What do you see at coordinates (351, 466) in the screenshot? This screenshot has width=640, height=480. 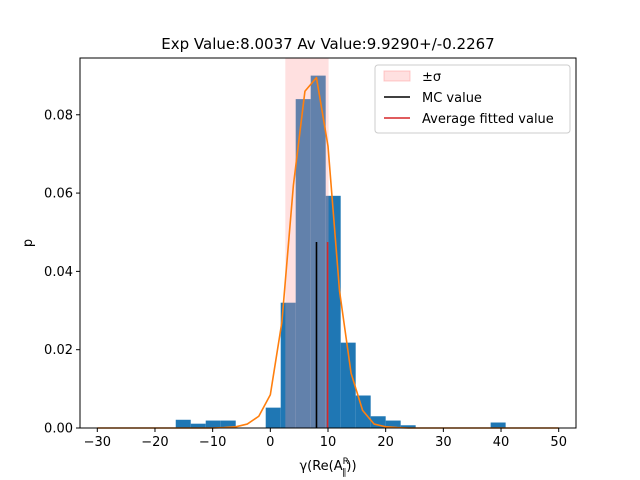 I see `x-axis-label-close: ))` at bounding box center [351, 466].